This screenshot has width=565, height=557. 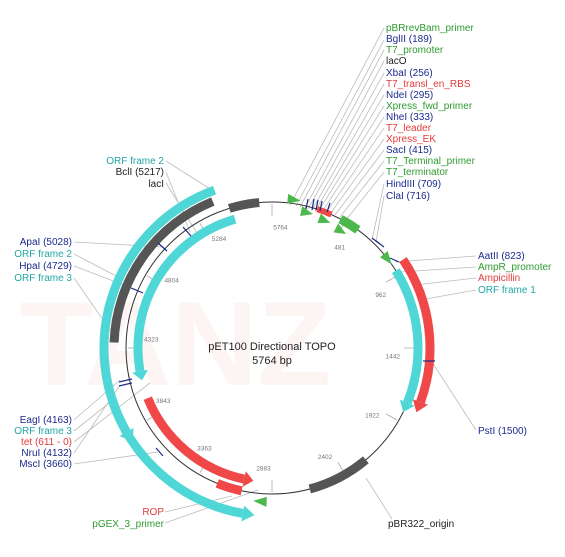 What do you see at coordinates (420, 406) in the screenshot?
I see `ampicillin-arc-arrowhead` at bounding box center [420, 406].